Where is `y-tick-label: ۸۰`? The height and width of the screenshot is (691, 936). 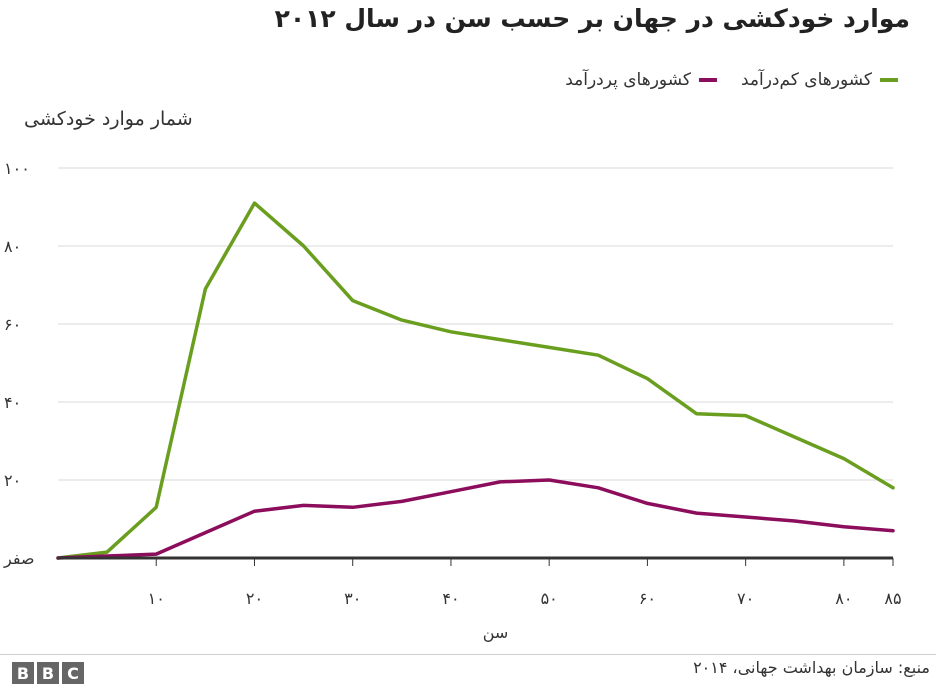
y-tick-label: ۸۰ is located at coordinates (12, 246).